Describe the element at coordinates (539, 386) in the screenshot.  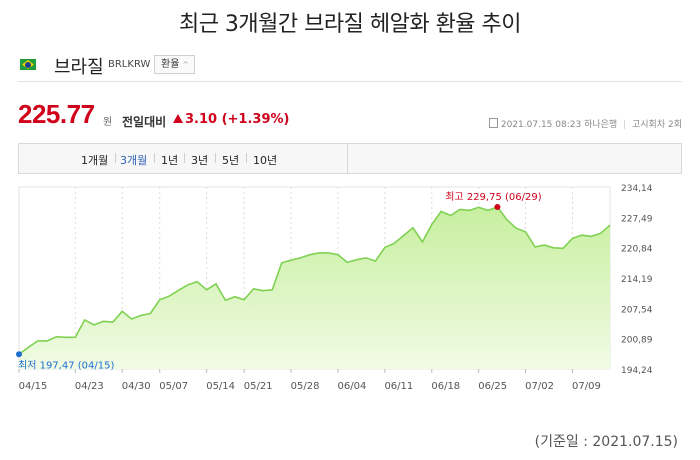
I see `x-tick-label: 07/02` at that location.